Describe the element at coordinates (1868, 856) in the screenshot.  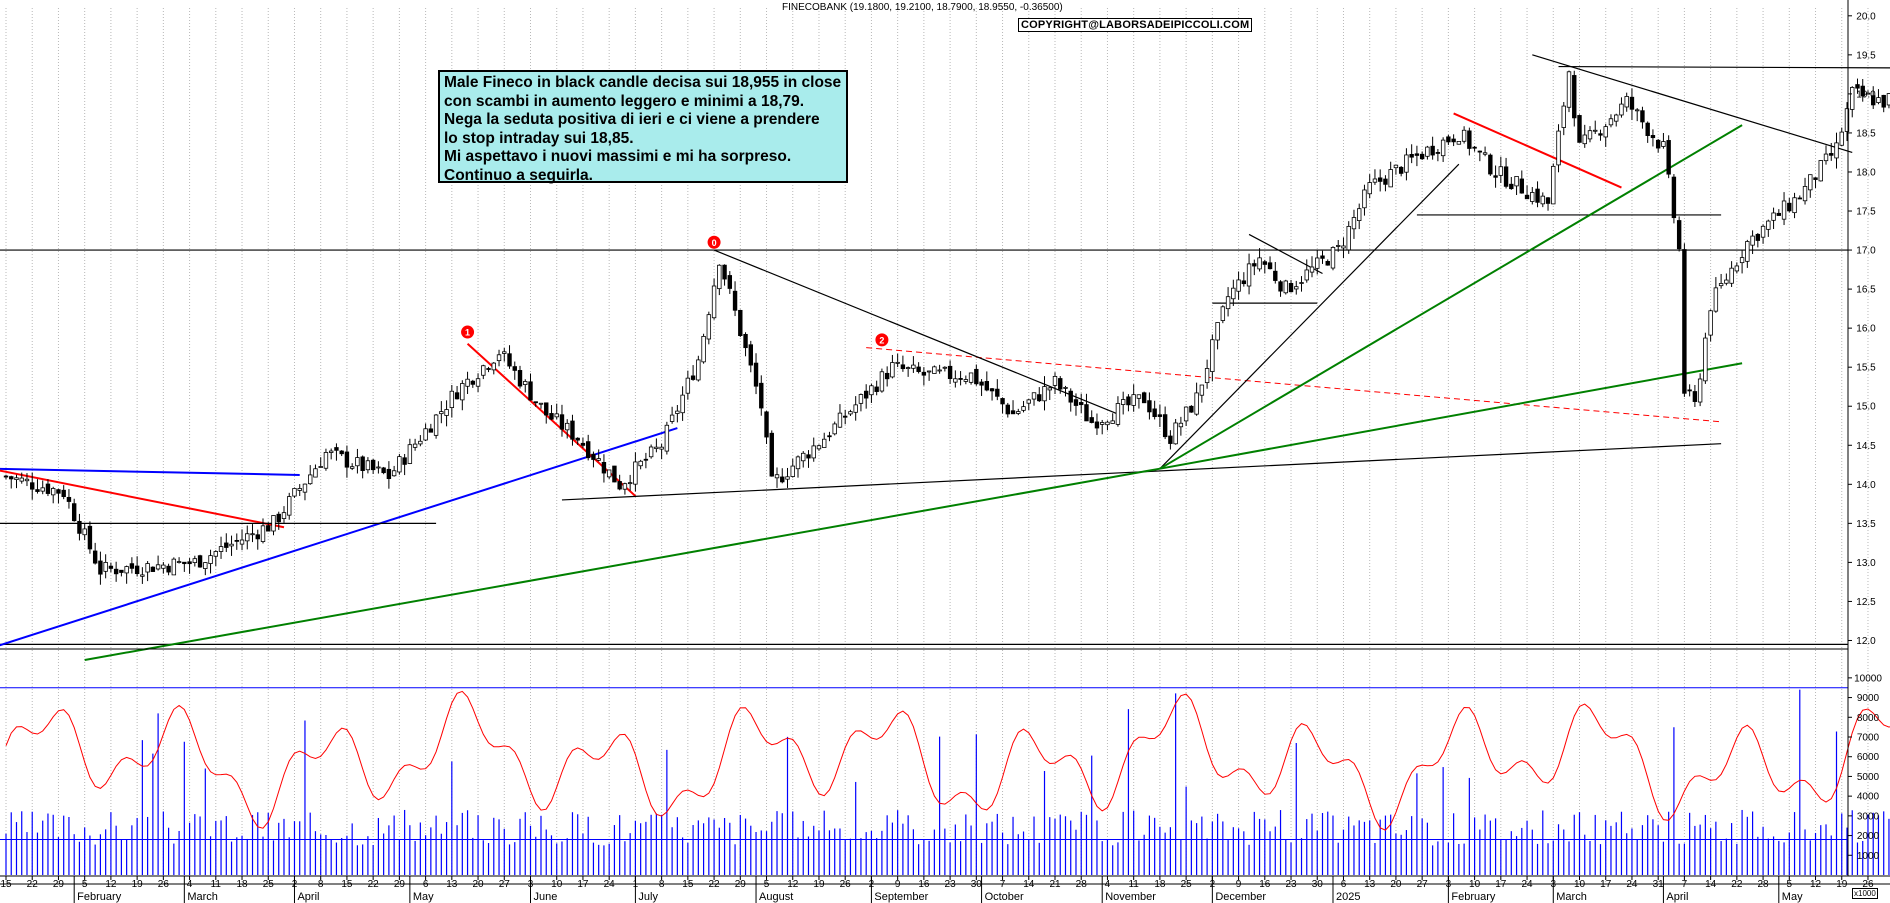
I see `vol-y-tick-label: 1000` at that location.